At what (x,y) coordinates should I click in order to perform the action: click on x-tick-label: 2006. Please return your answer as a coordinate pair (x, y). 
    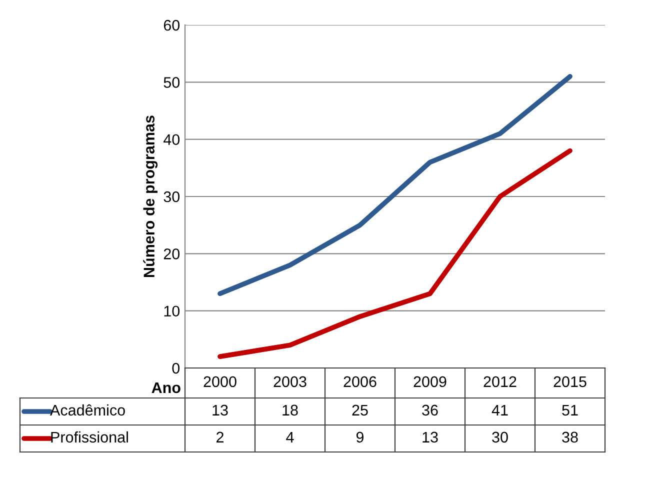
    Looking at the image, I should click on (360, 382).